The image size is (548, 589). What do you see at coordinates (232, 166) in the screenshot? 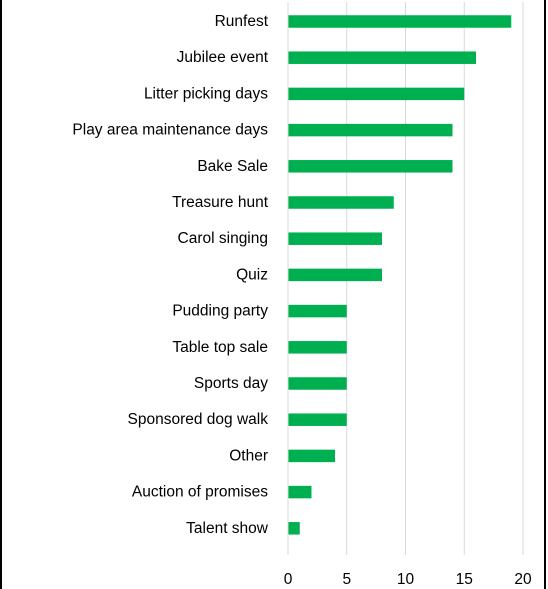
I see `category-label: Bake Sale` at bounding box center [232, 166].